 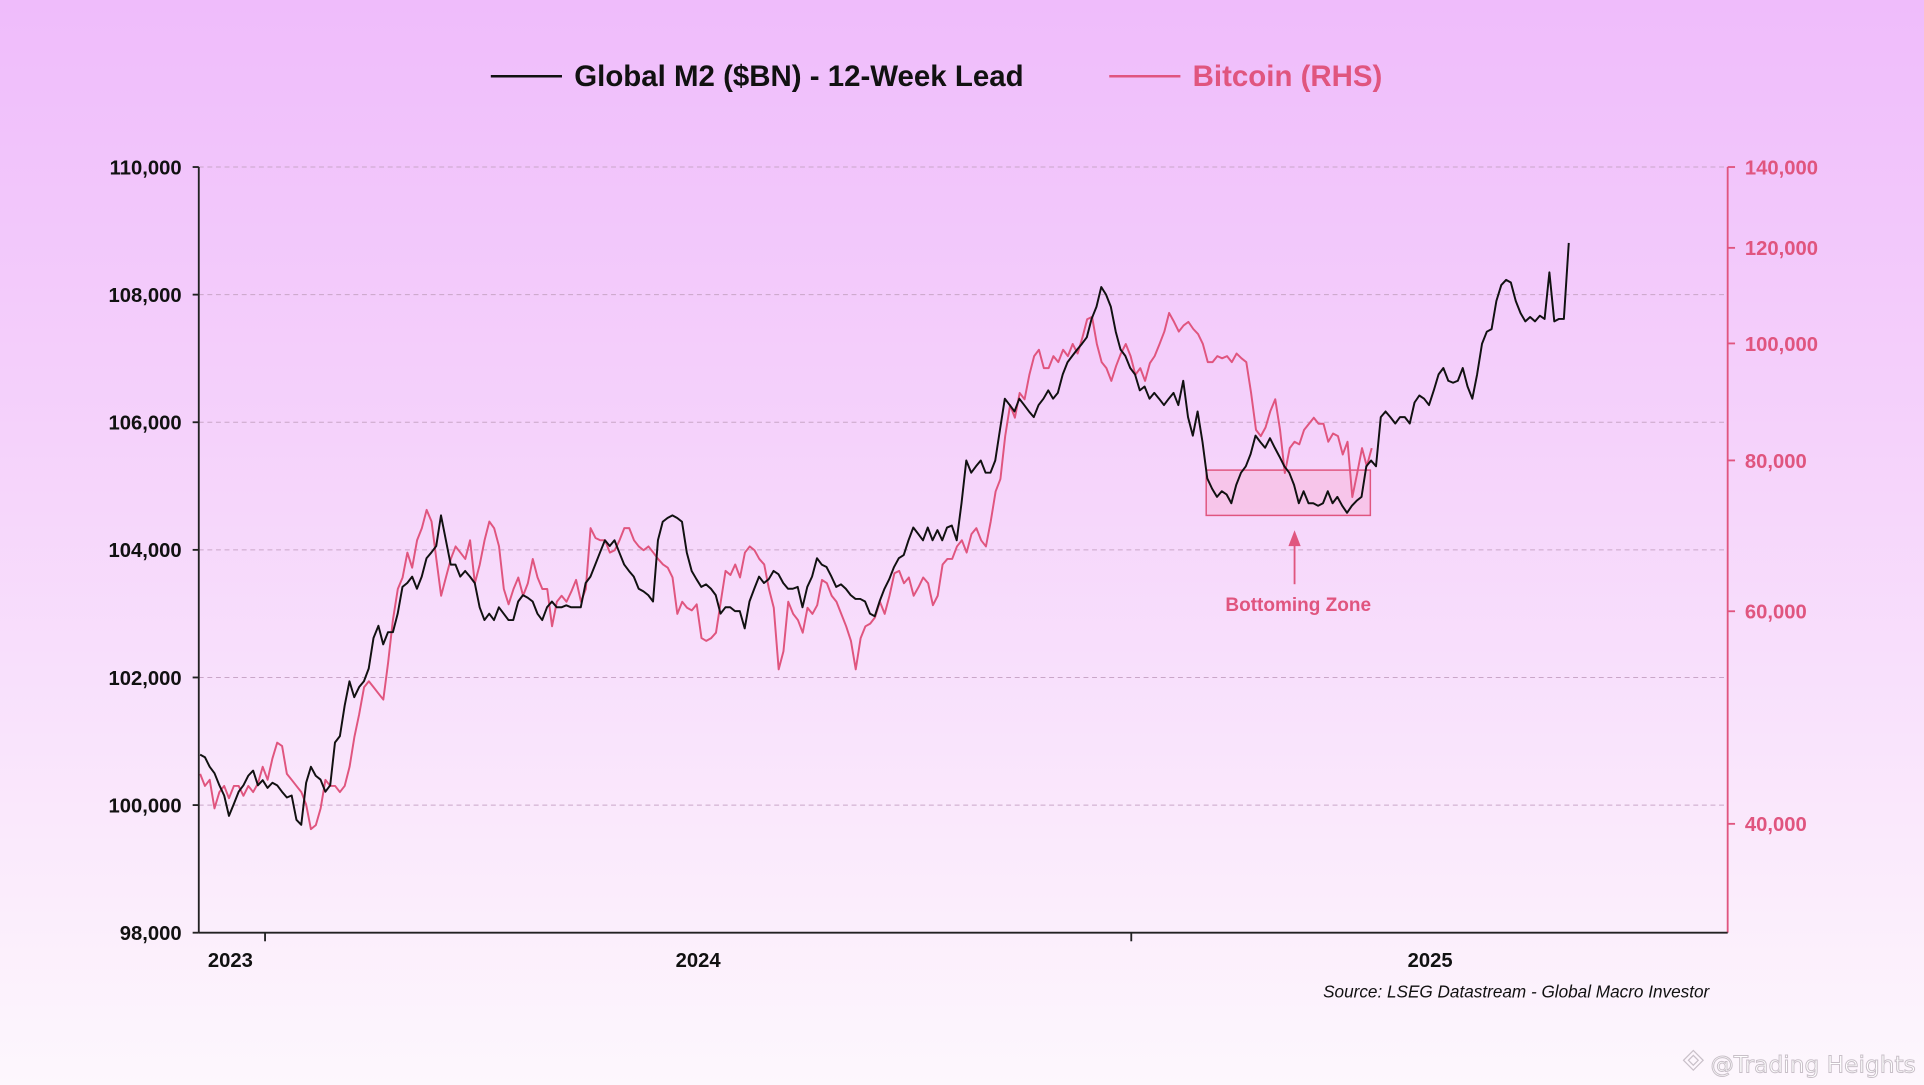 I want to click on left-tick-label: 98,000, so click(x=151, y=934).